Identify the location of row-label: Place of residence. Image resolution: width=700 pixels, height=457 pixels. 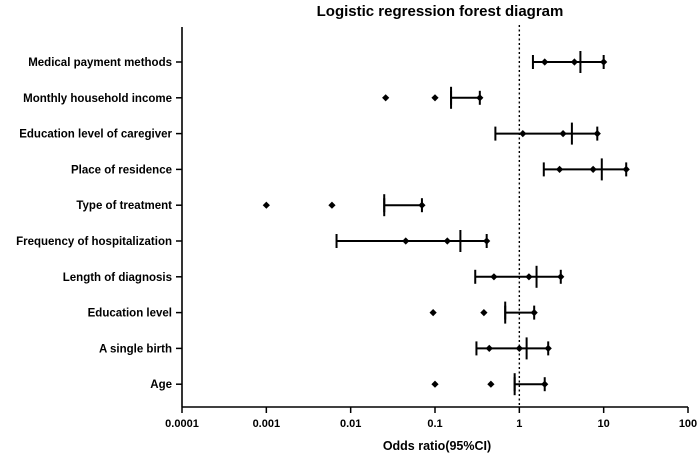
(121, 170).